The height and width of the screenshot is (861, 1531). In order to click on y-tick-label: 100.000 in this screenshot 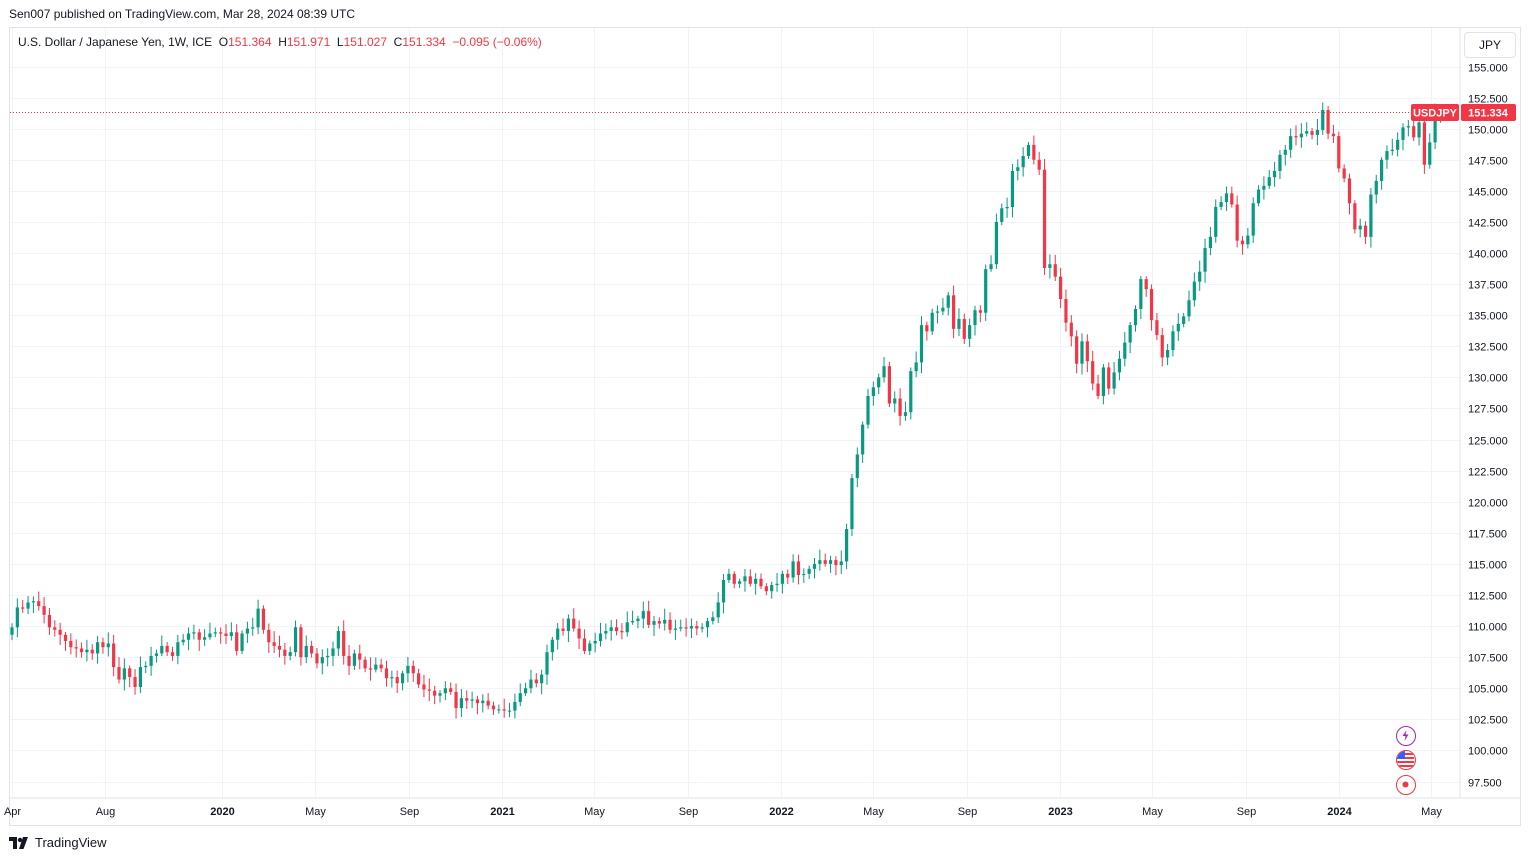, I will do `click(1488, 752)`.